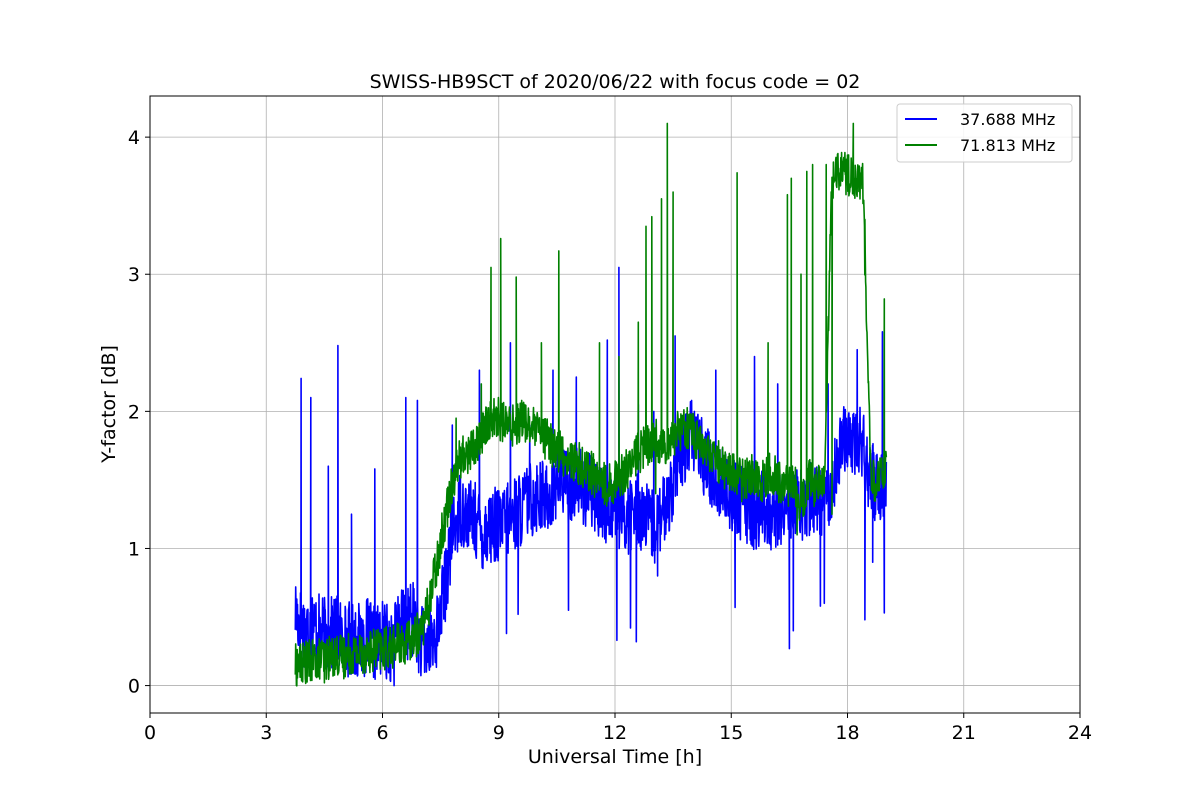 Image resolution: width=1200 pixels, height=800 pixels. What do you see at coordinates (615, 733) in the screenshot?
I see `x-tick-label: 12` at bounding box center [615, 733].